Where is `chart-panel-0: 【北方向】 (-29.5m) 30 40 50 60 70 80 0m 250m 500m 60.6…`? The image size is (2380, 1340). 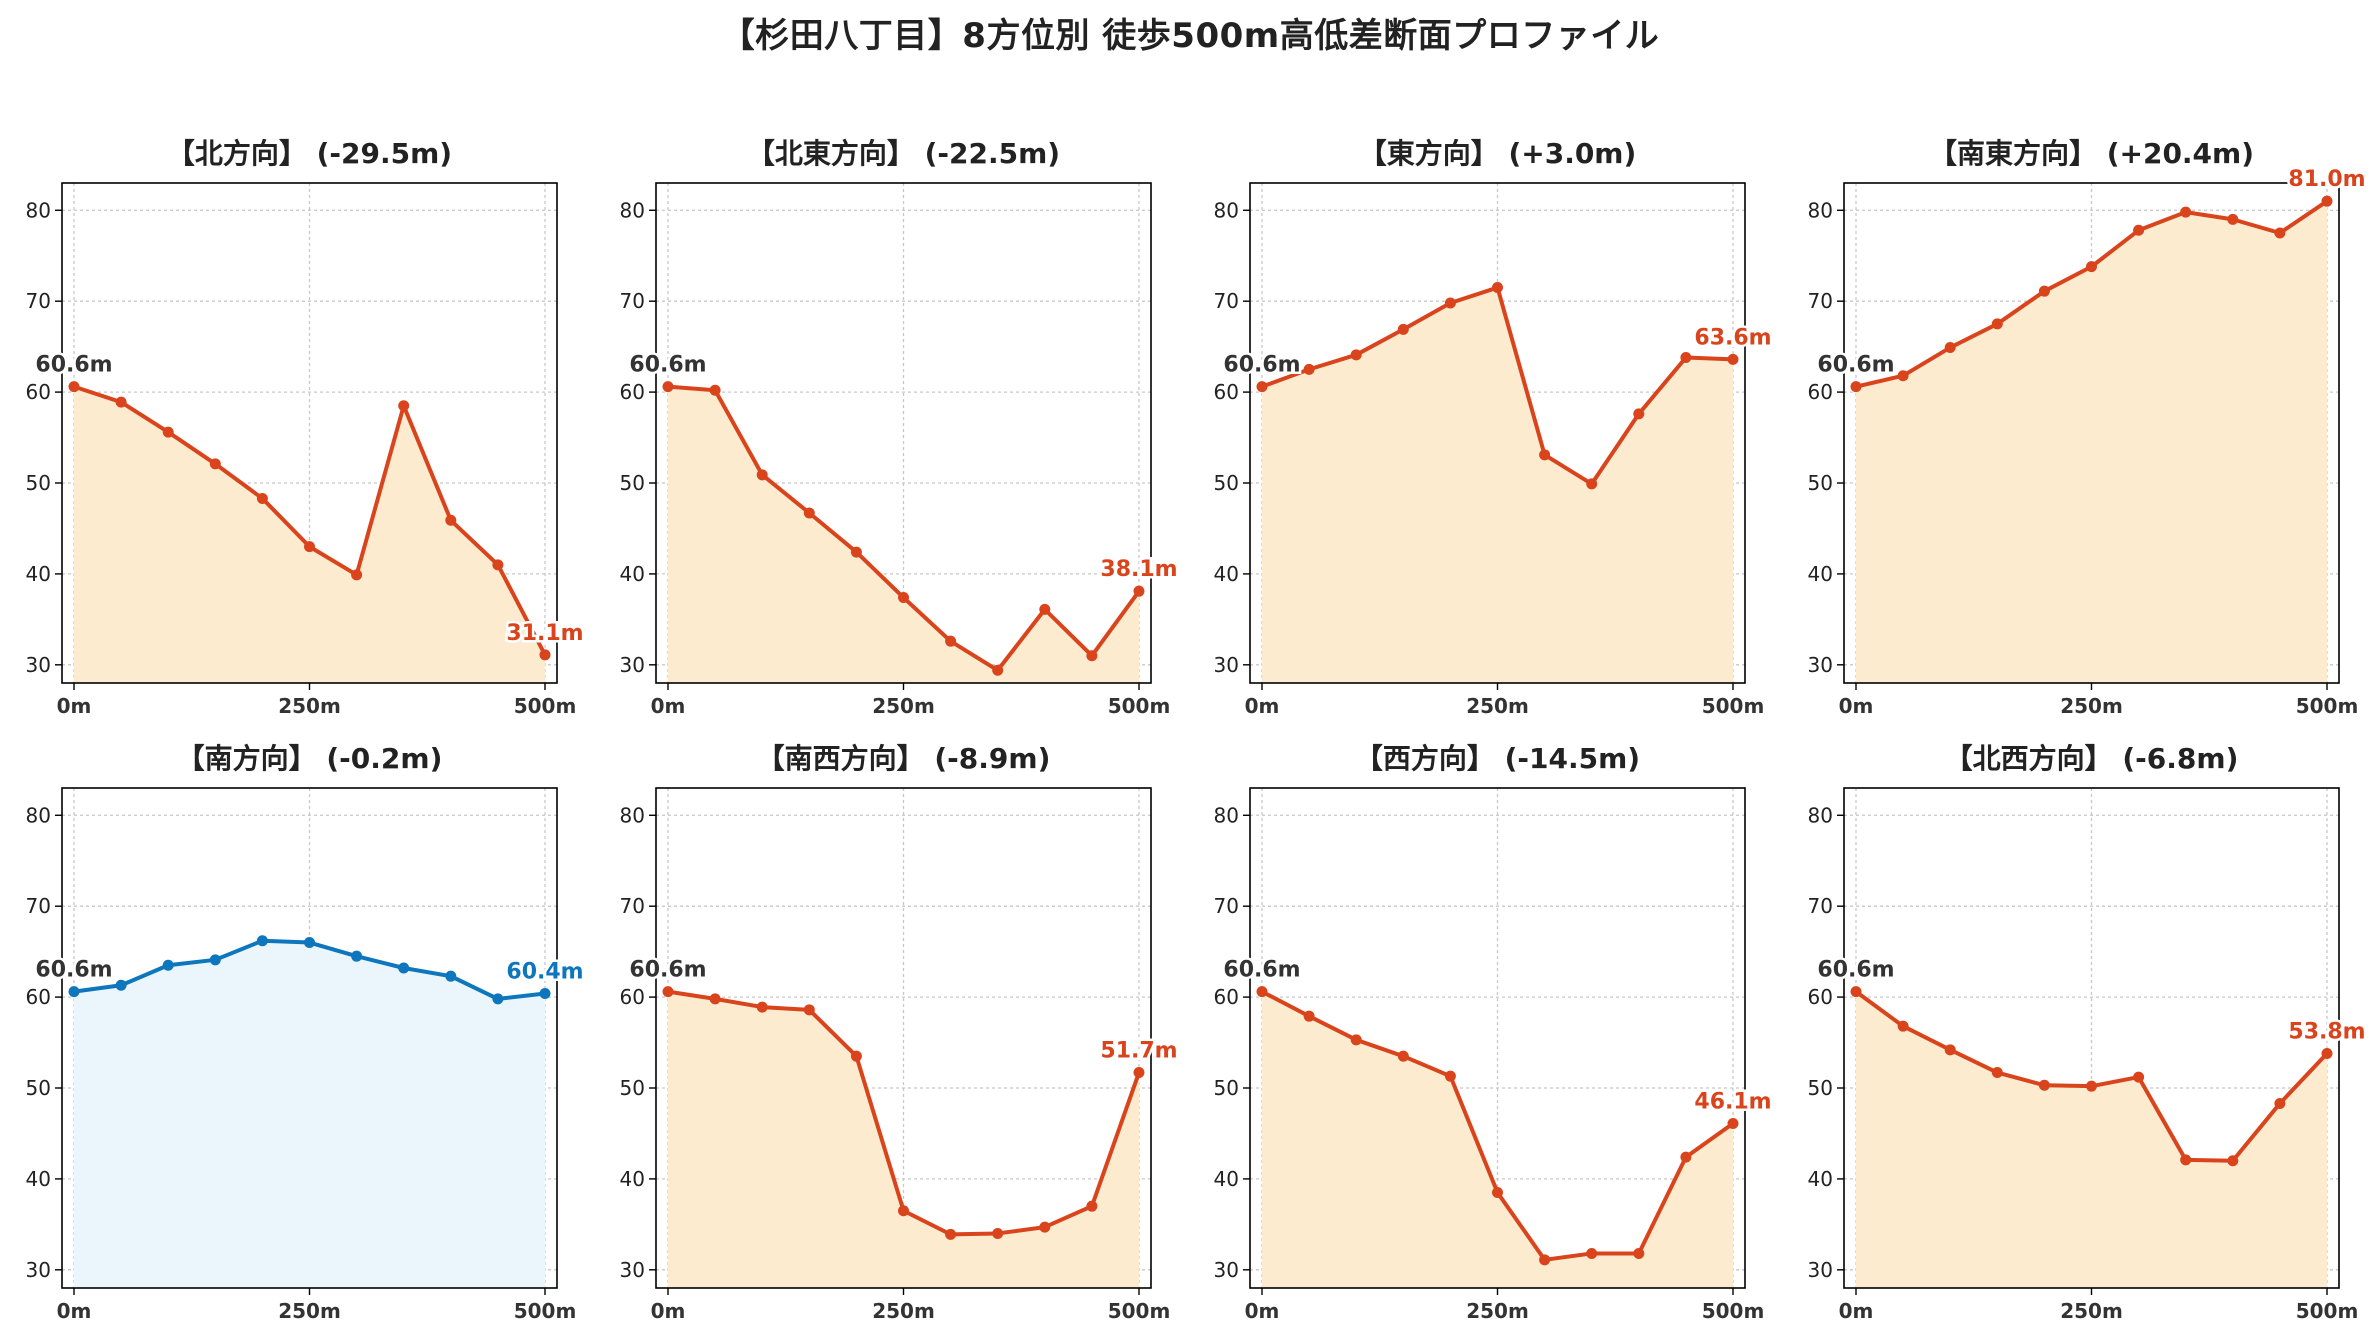 chart-panel-0: 【北方向】 (-29.5m) 30 40 50 60 70 80 0m 250m 500m 60.6… is located at coordinates (306, 427).